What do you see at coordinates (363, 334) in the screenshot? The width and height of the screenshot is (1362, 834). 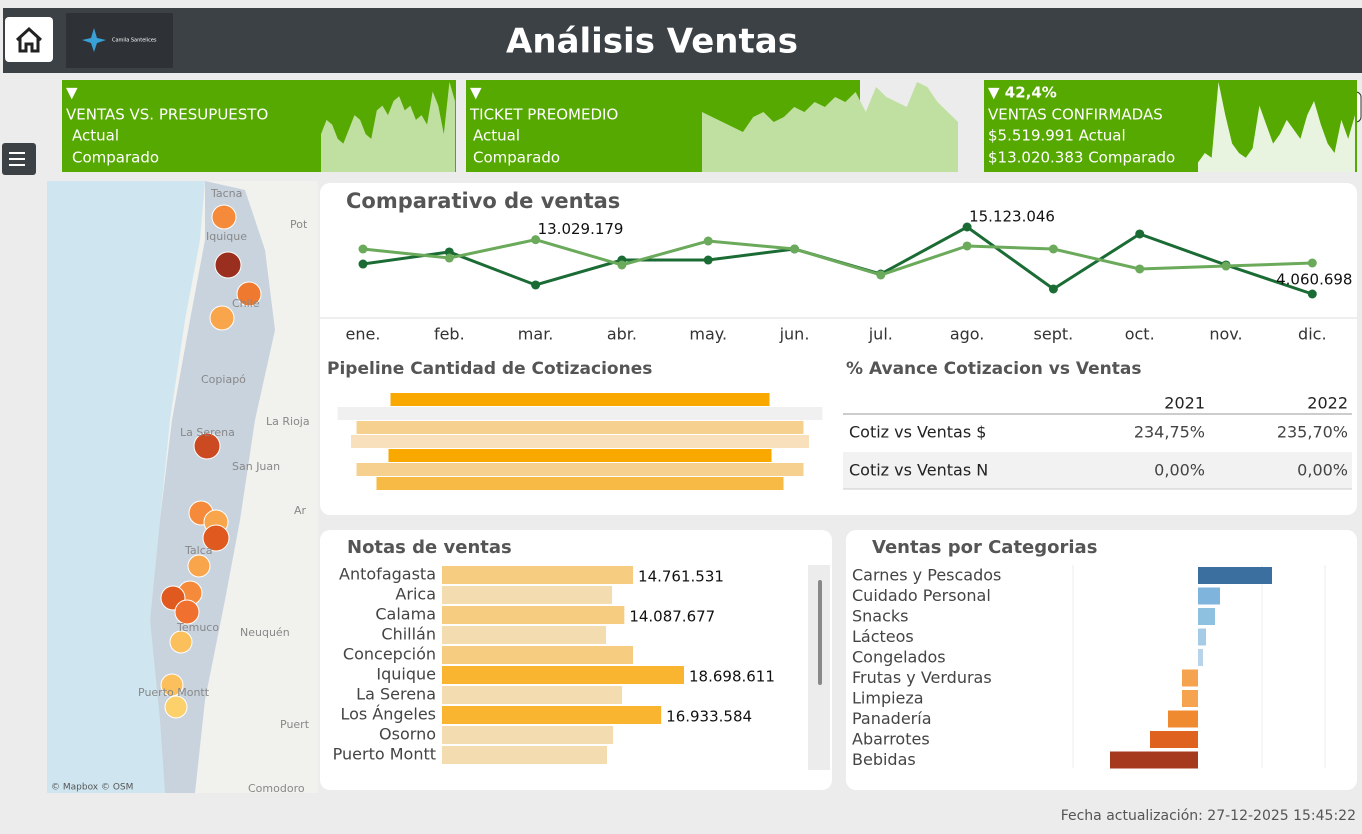 I see `x-tick-label: ene.` at bounding box center [363, 334].